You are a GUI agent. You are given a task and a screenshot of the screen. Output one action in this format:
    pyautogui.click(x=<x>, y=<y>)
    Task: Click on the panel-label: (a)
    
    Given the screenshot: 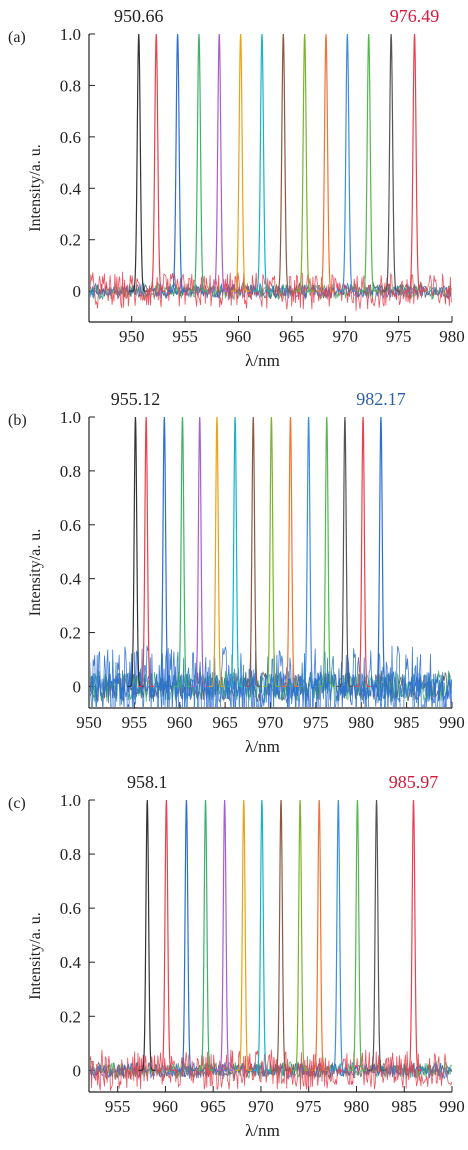 What is the action you would take?
    pyautogui.click(x=17, y=37)
    